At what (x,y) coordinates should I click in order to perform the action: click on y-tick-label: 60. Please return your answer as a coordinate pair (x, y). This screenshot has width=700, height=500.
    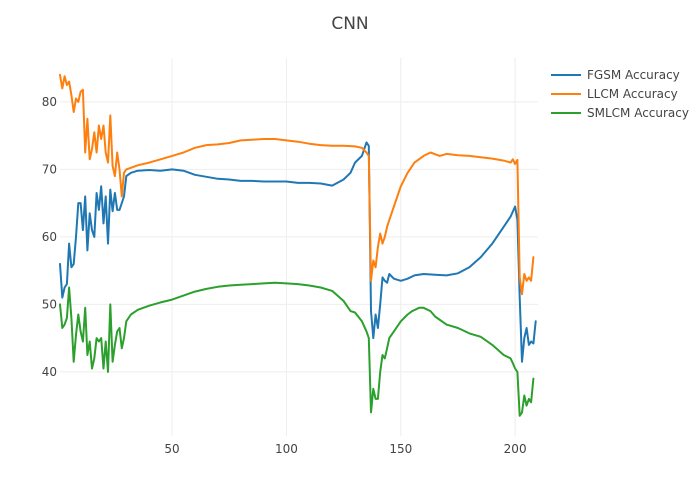
    Looking at the image, I should click on (49, 237).